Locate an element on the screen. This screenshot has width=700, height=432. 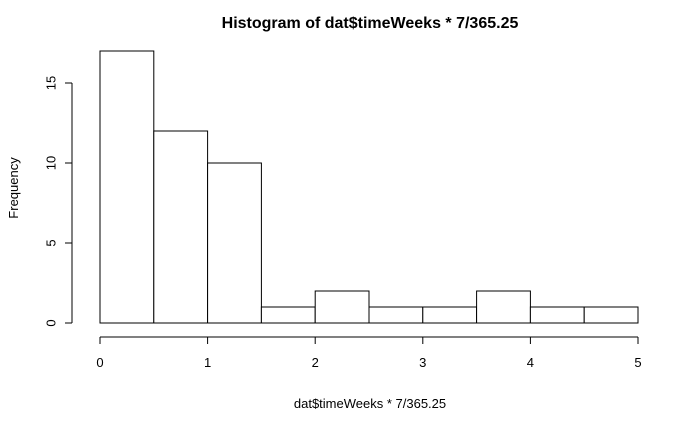
y-tick-label-3: 15 is located at coordinates (50, 83).